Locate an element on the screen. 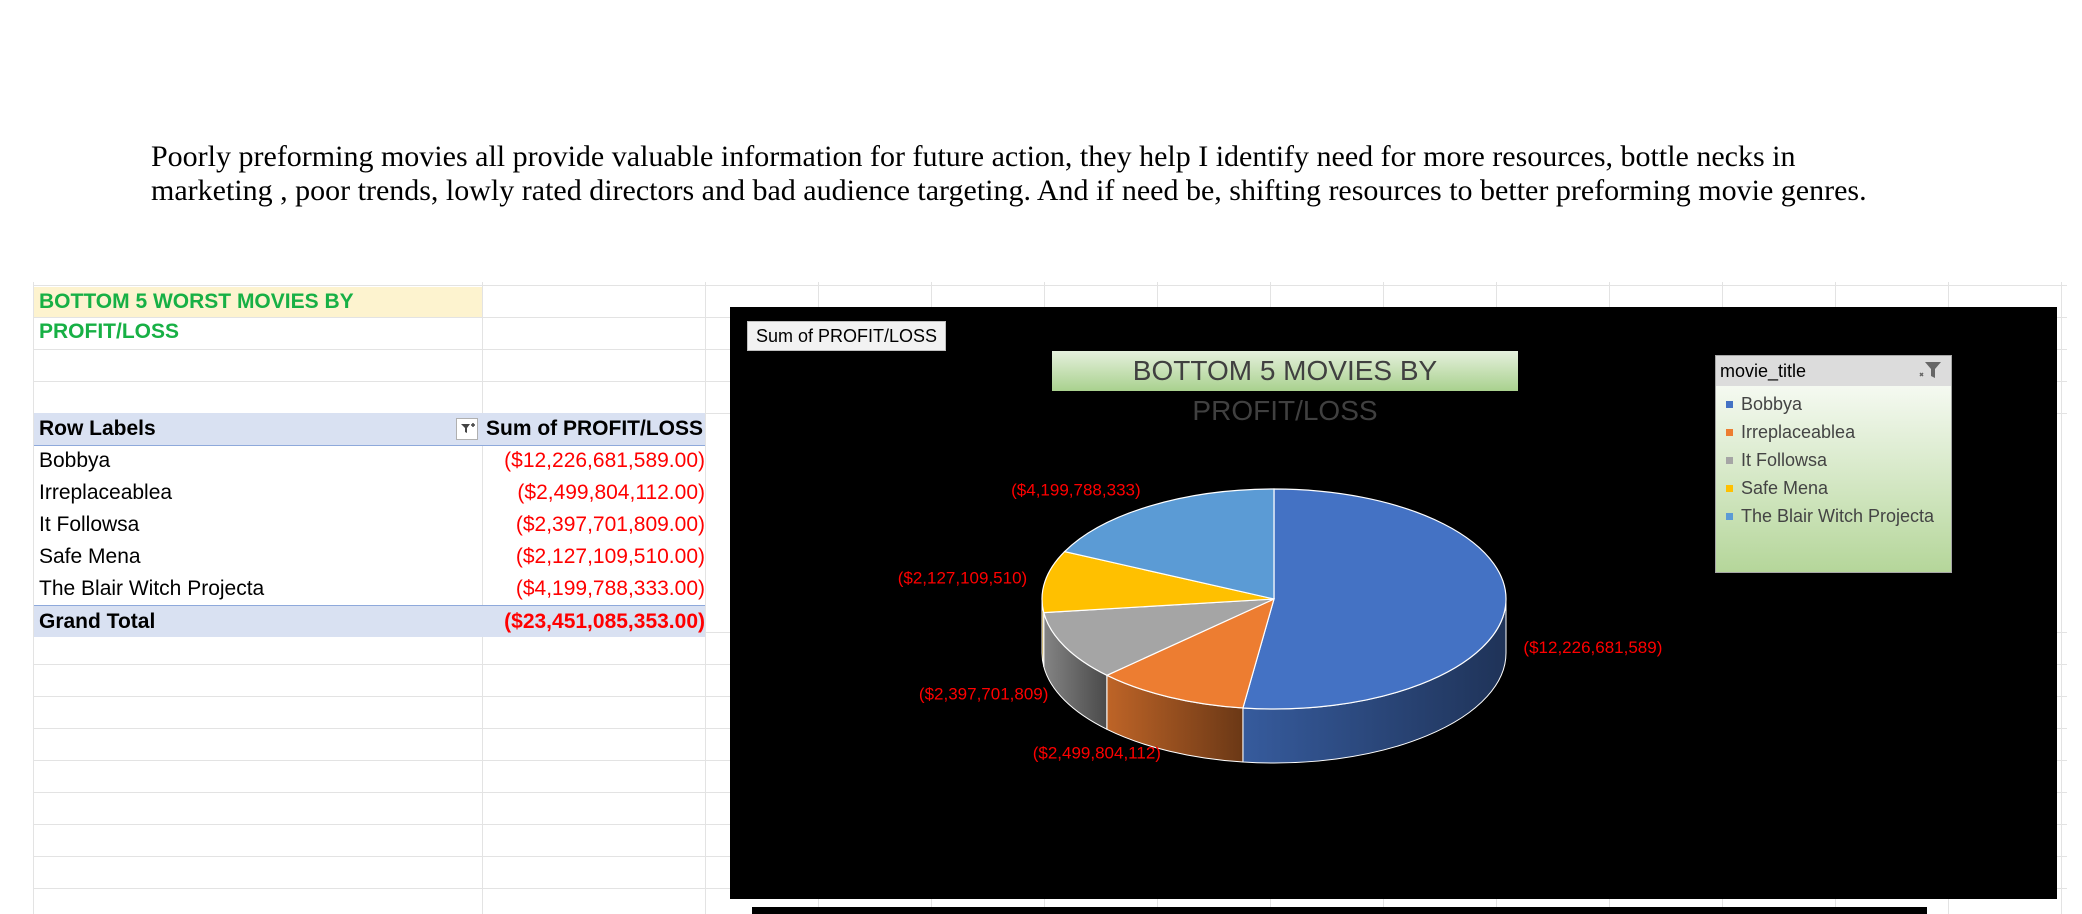  pivot-header-row: Row Labels Sum of PROFIT/LOSS is located at coordinates (369, 429).